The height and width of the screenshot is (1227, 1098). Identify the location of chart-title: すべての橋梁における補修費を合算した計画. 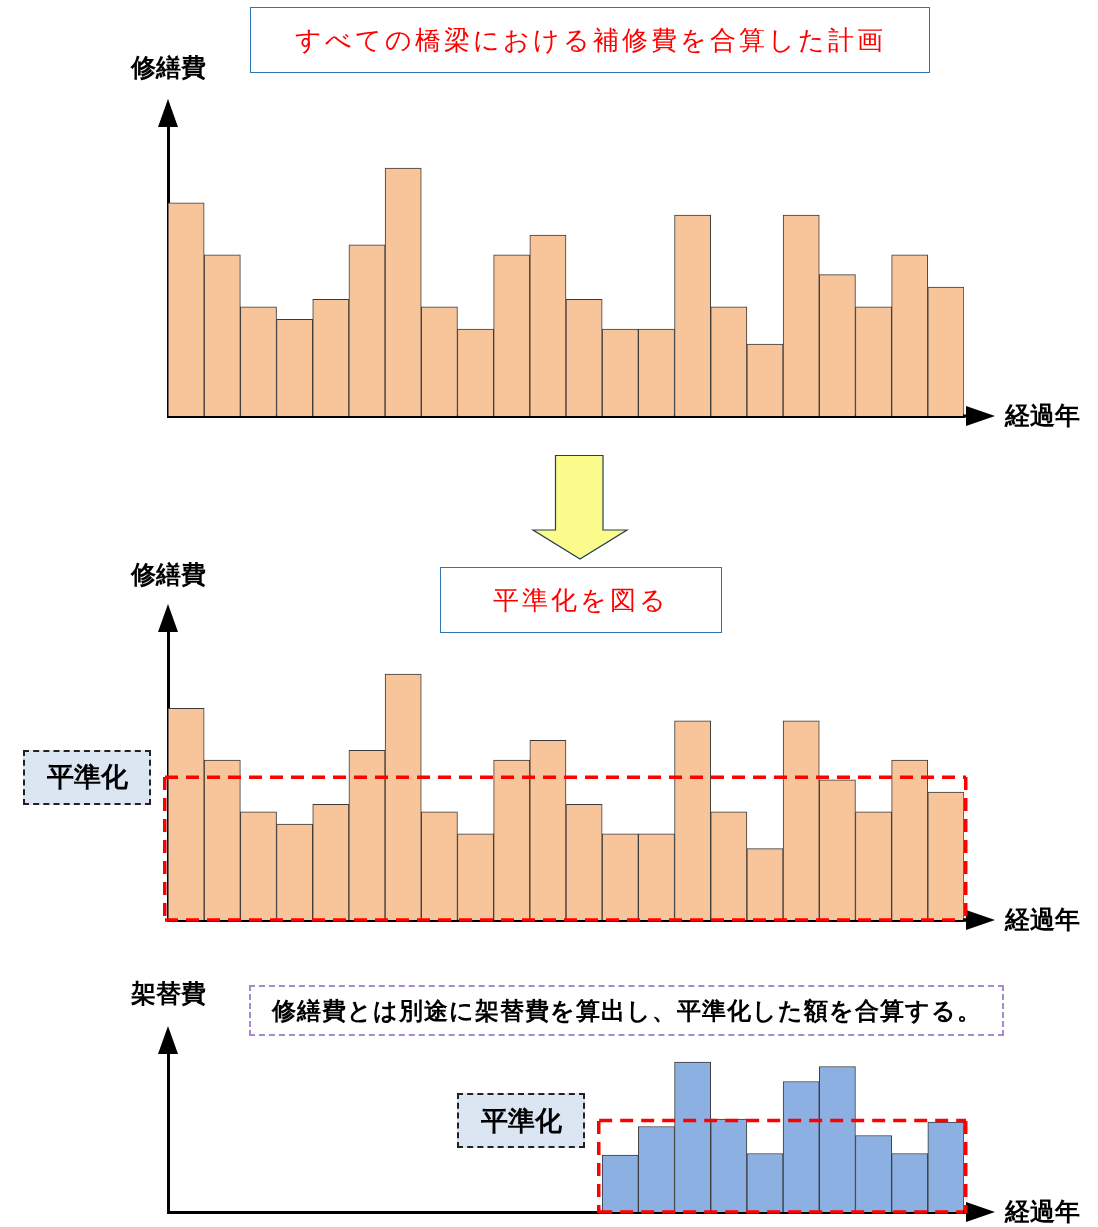
(590, 40).